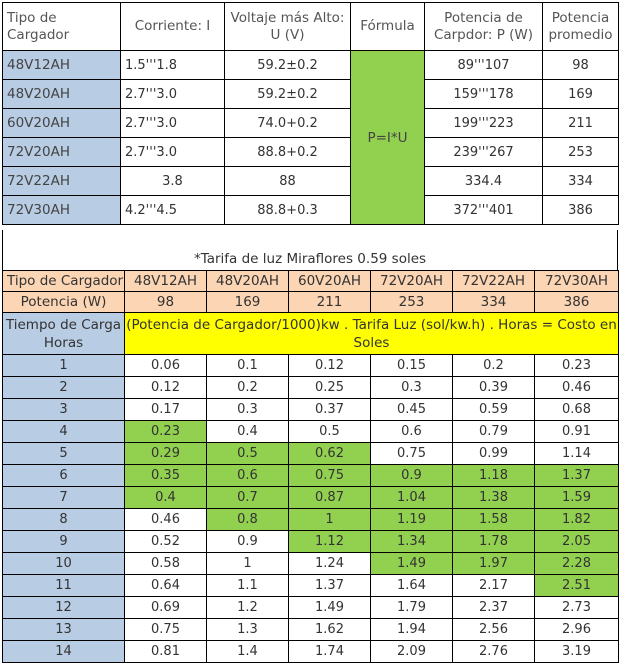 This screenshot has height=668, width=622. Describe the element at coordinates (329, 365) in the screenshot. I see `cost-cell: 0.12` at that location.